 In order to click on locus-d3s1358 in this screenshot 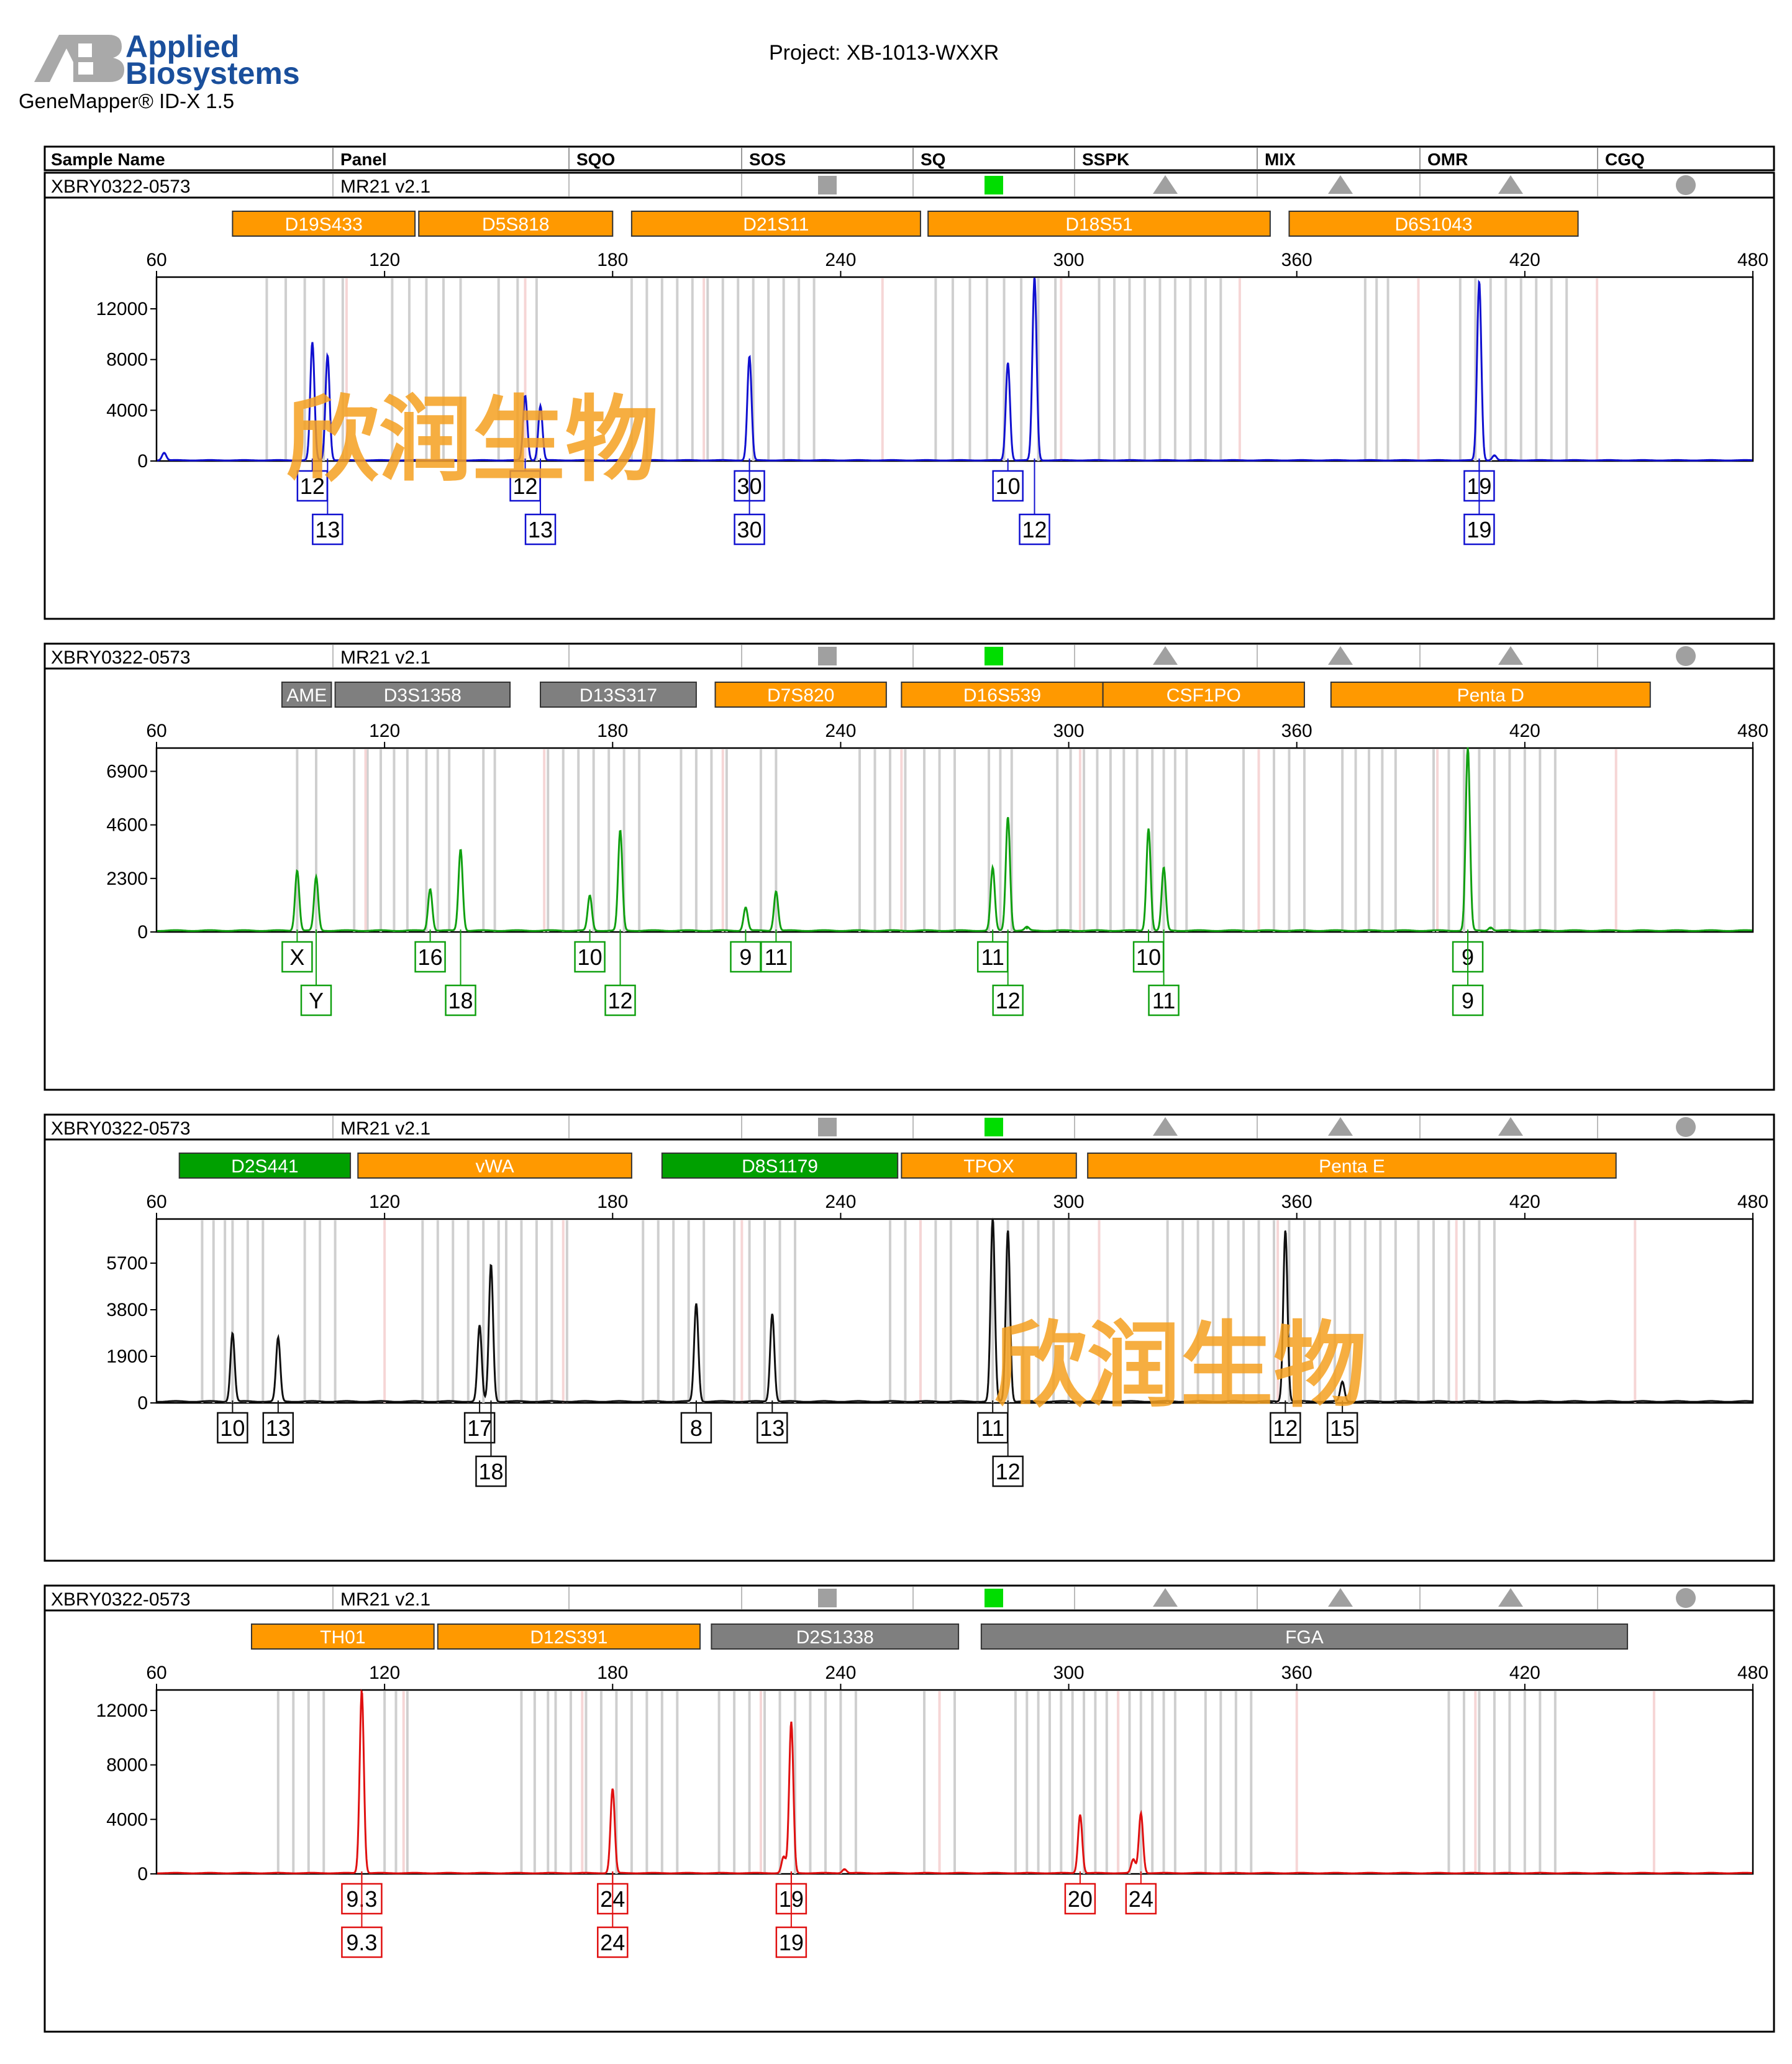, I will do `click(422, 695)`.